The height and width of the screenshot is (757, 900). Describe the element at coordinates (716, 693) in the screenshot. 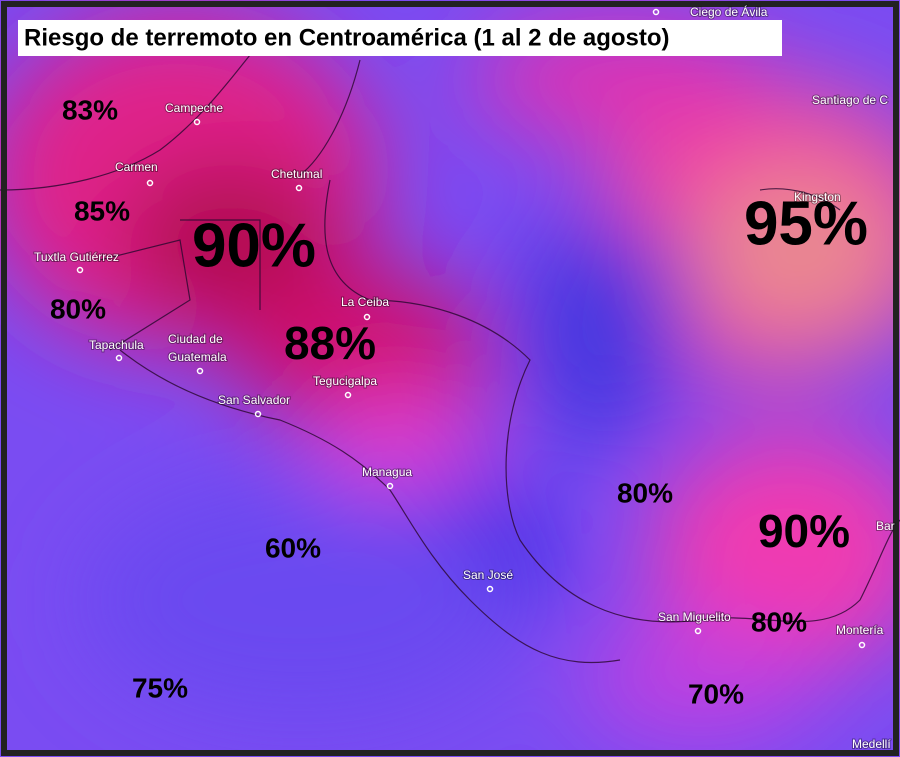

I see `risk-label: 70%` at that location.